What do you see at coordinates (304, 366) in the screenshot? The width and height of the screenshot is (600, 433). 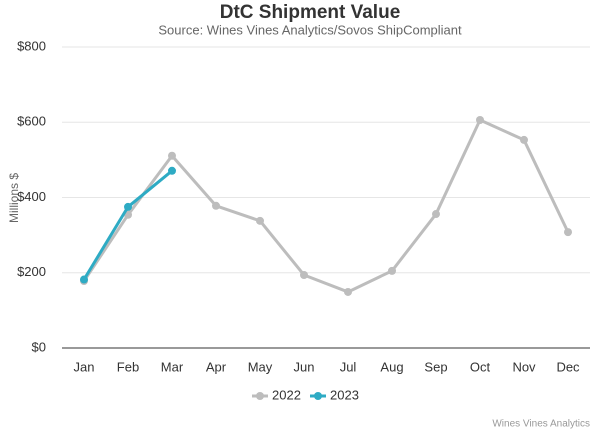 I see `x-tick-label: Jun` at bounding box center [304, 366].